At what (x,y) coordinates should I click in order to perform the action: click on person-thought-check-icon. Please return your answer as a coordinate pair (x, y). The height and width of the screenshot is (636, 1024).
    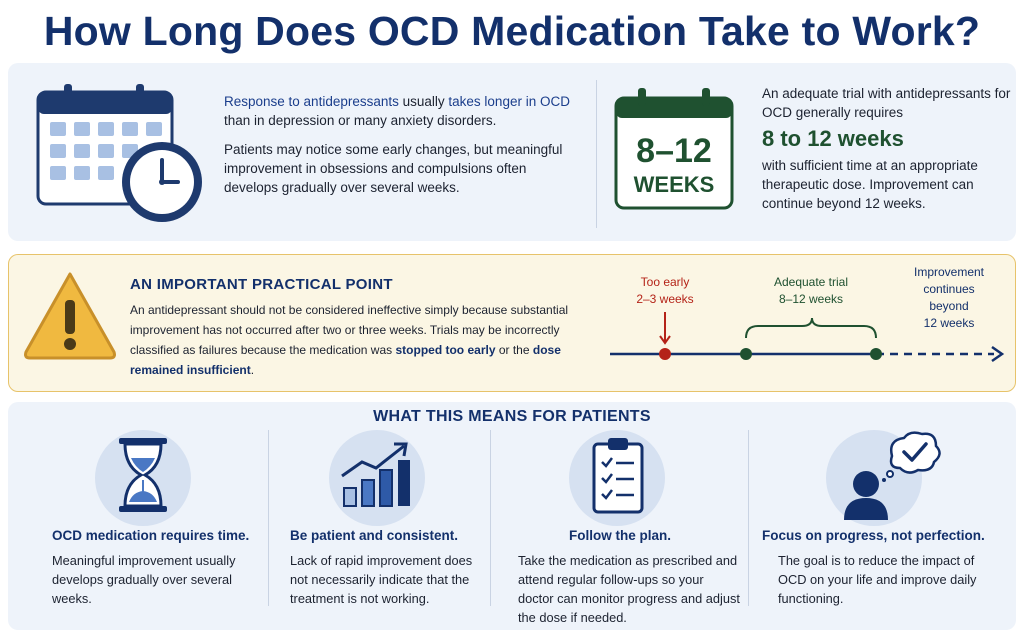
    Looking at the image, I should click on (892, 475).